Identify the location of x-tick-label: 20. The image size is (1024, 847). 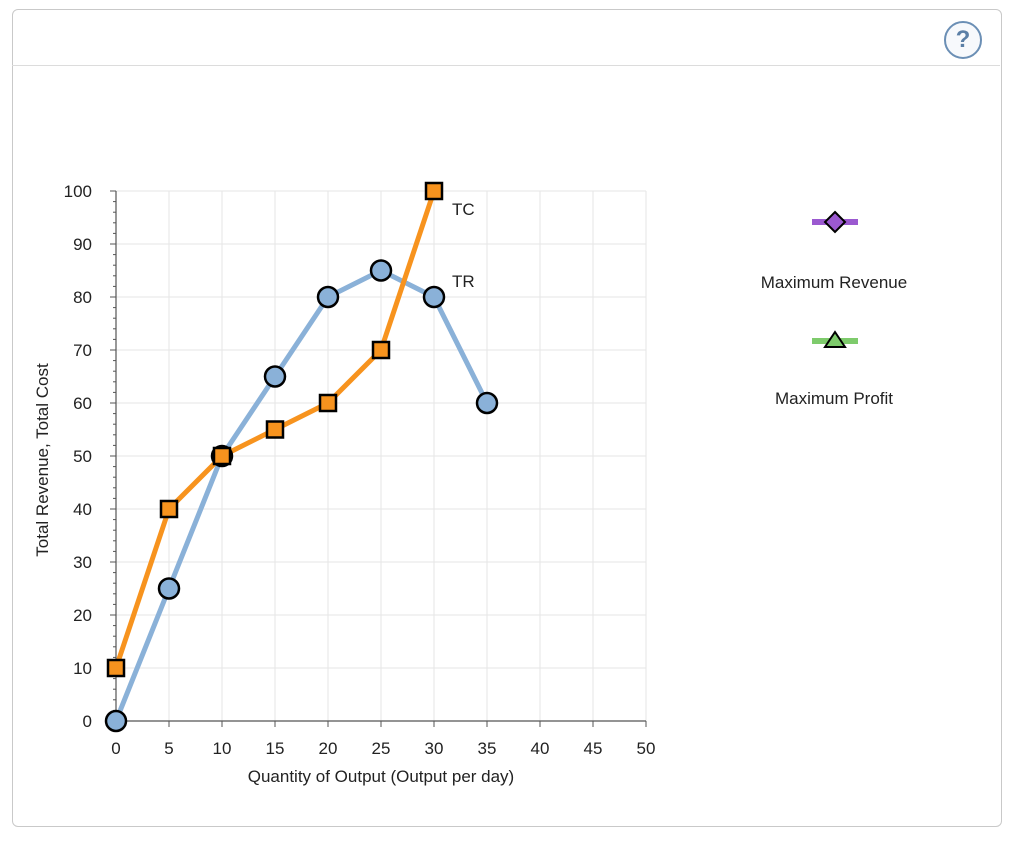
(328, 748).